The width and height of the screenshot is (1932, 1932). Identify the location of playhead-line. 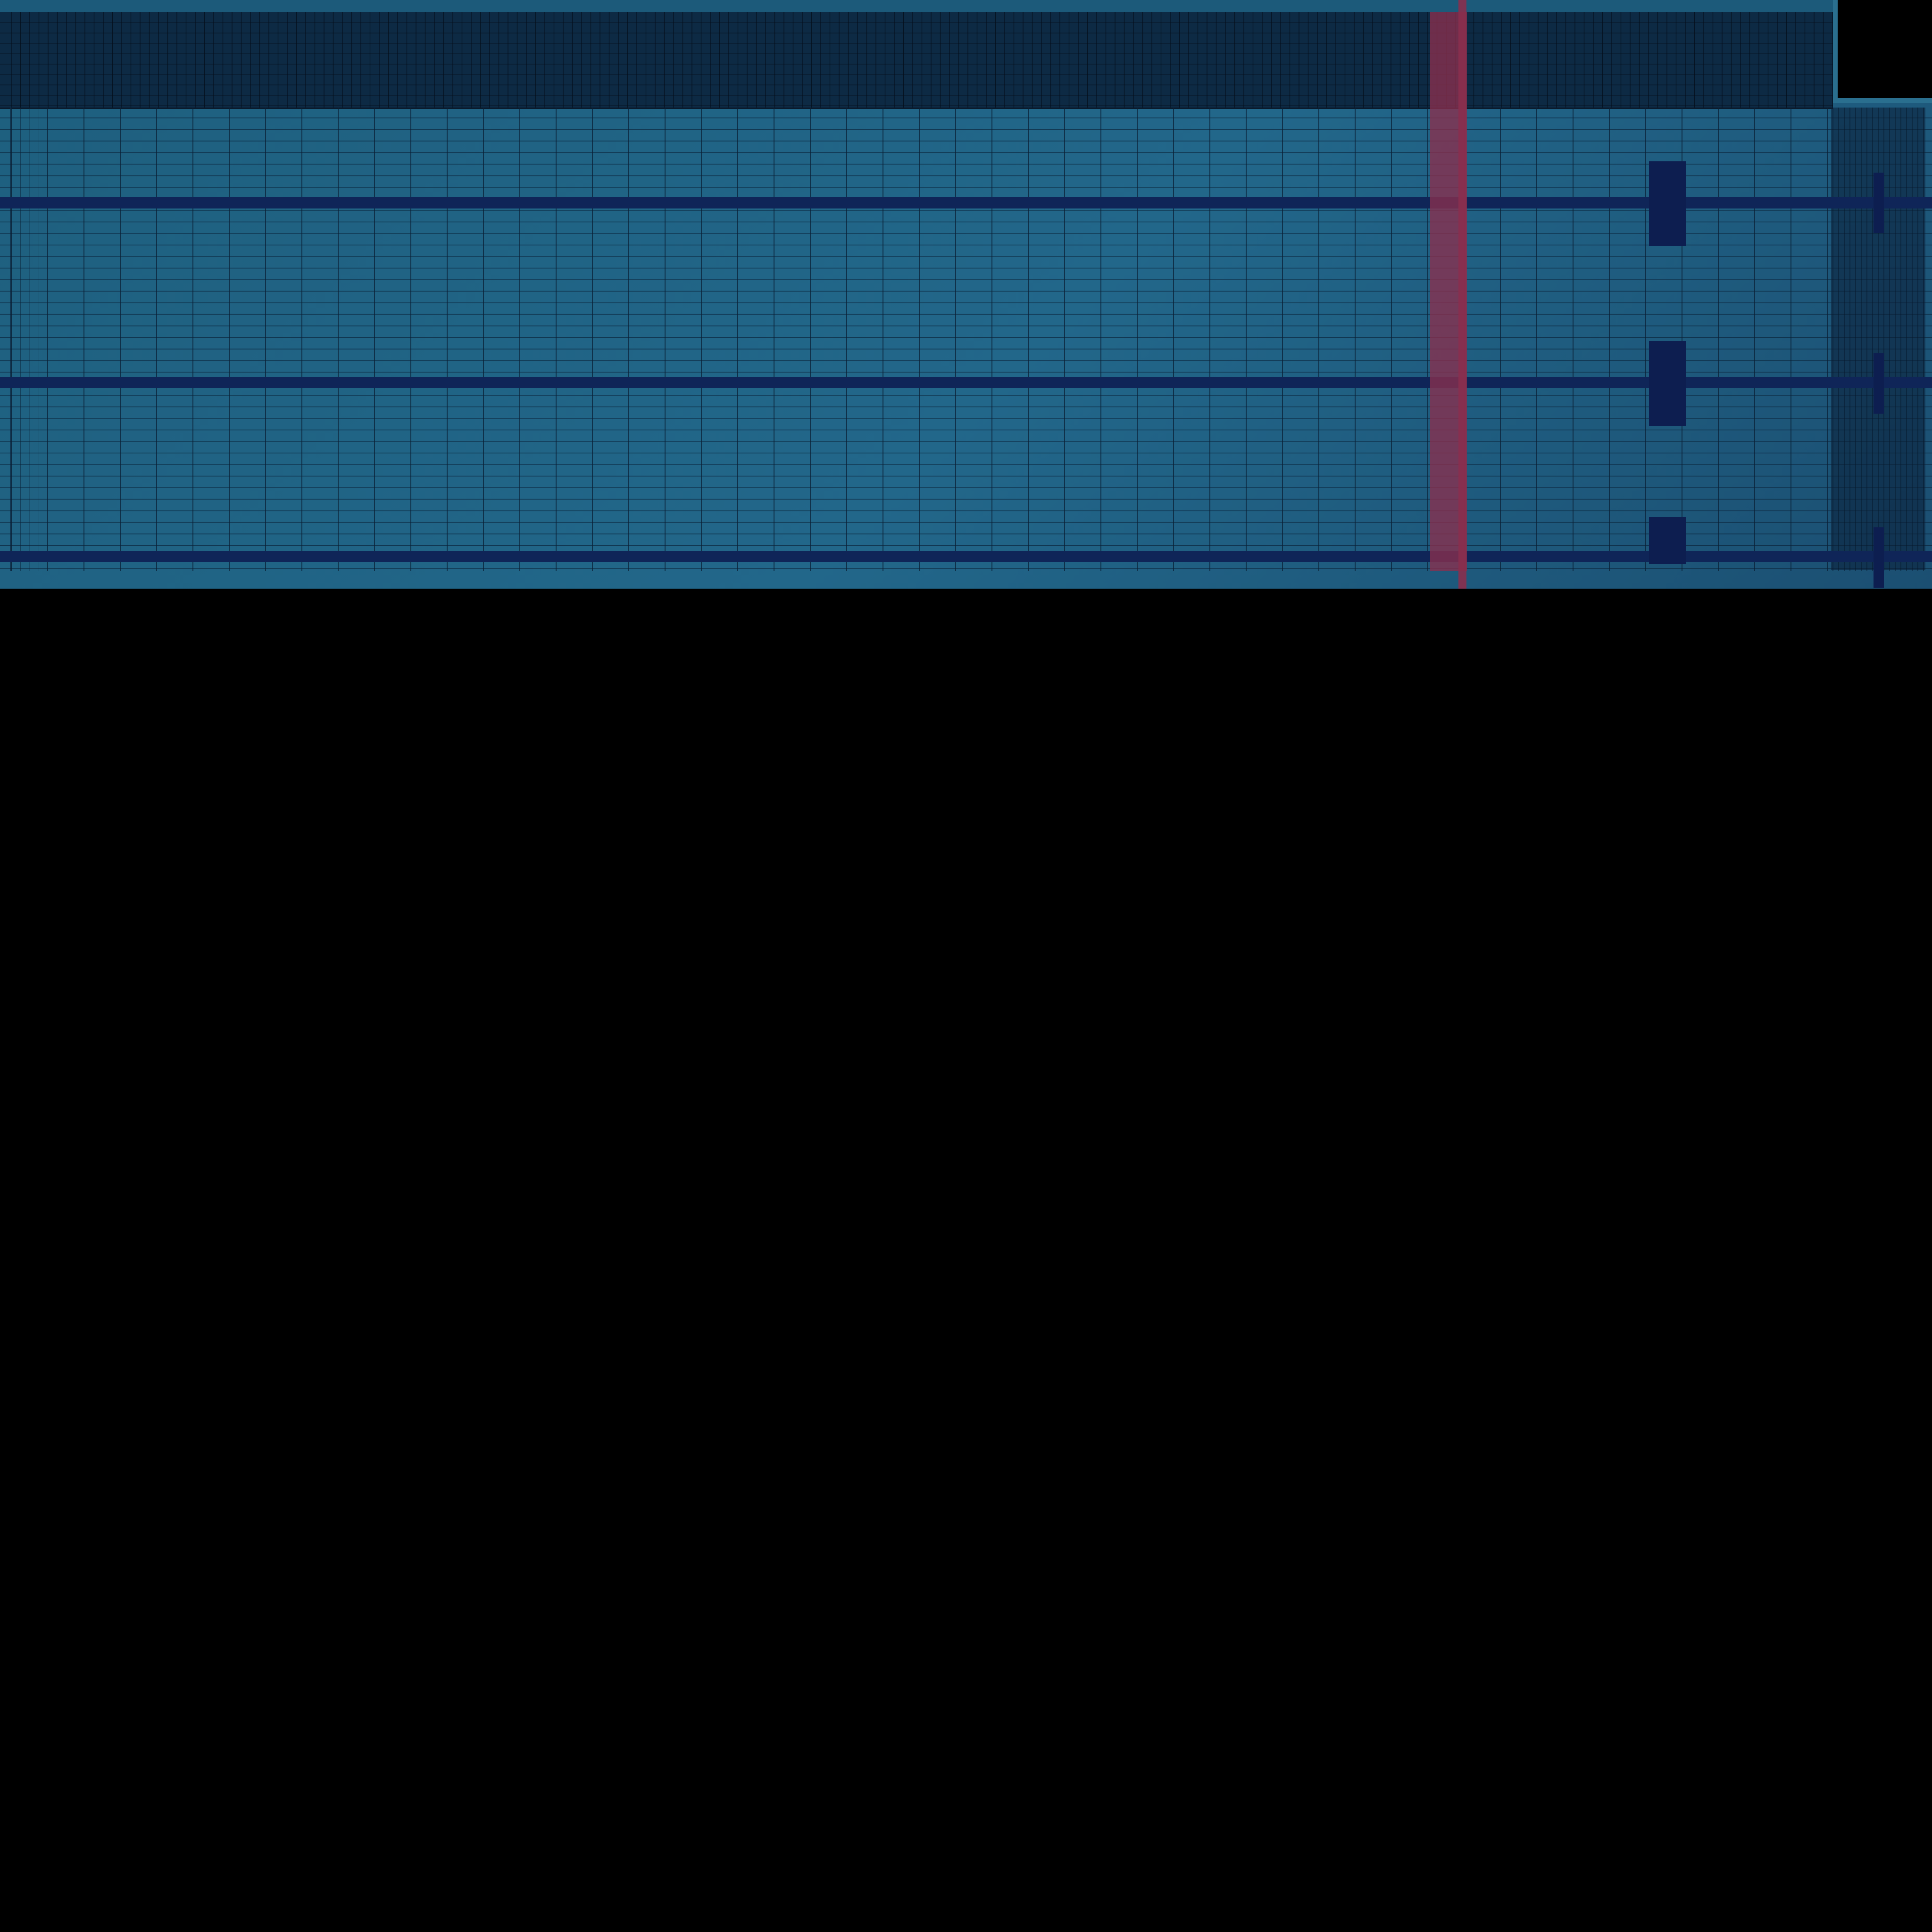
(1462, 295).